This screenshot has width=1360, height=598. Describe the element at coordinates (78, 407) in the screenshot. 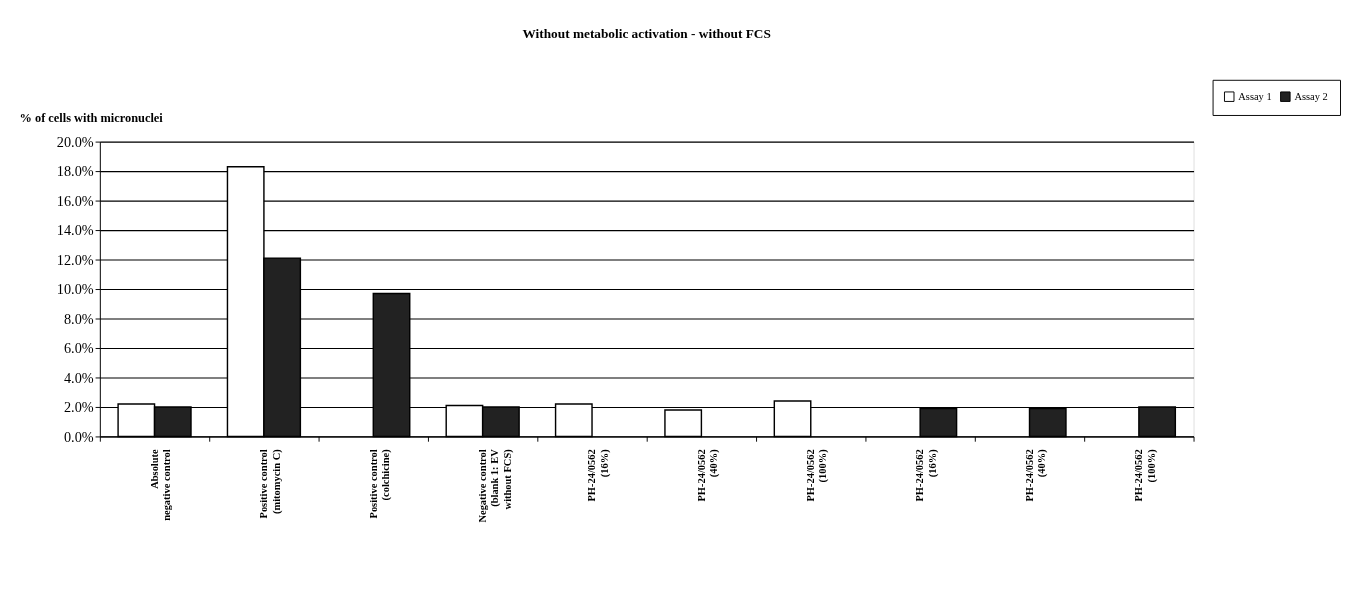

I see `y-tick-label: 2.0%` at that location.